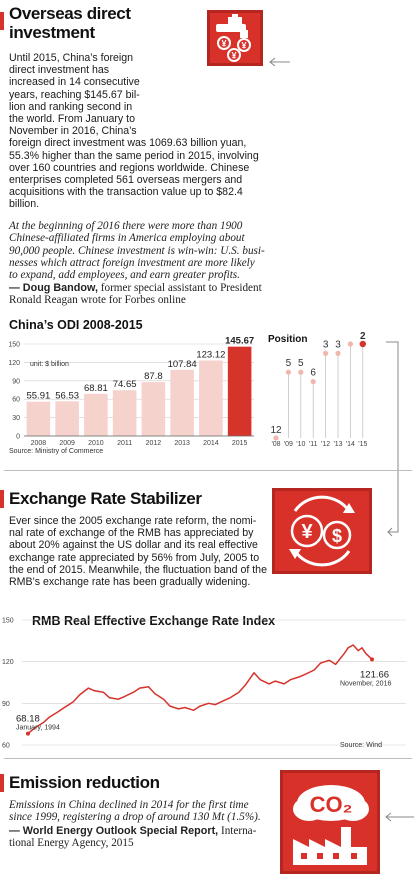  Describe the element at coordinates (28, 719) in the screenshot. I see `reer-start-label: 68.18` at that location.